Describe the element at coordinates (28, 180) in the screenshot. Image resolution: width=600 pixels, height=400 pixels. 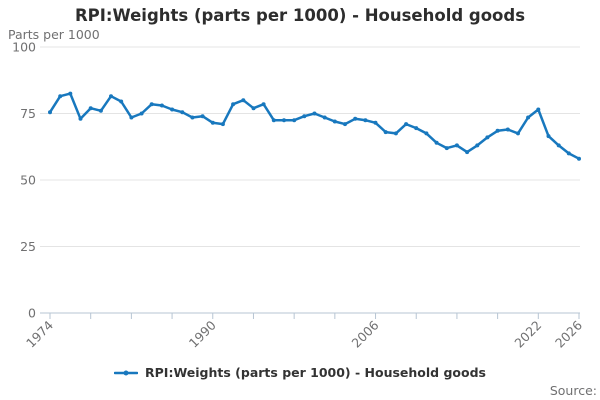
I see `y-tick-label: 50` at that location.